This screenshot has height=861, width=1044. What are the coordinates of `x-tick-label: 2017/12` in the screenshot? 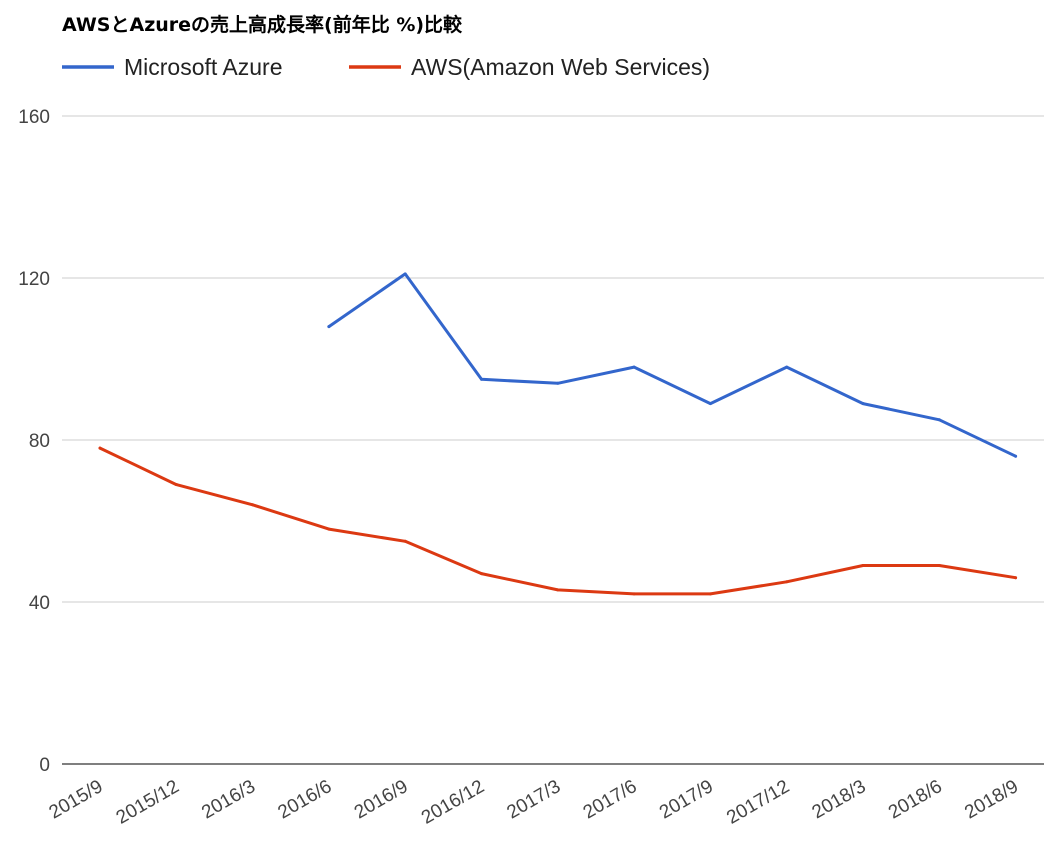 It's located at (758, 802).